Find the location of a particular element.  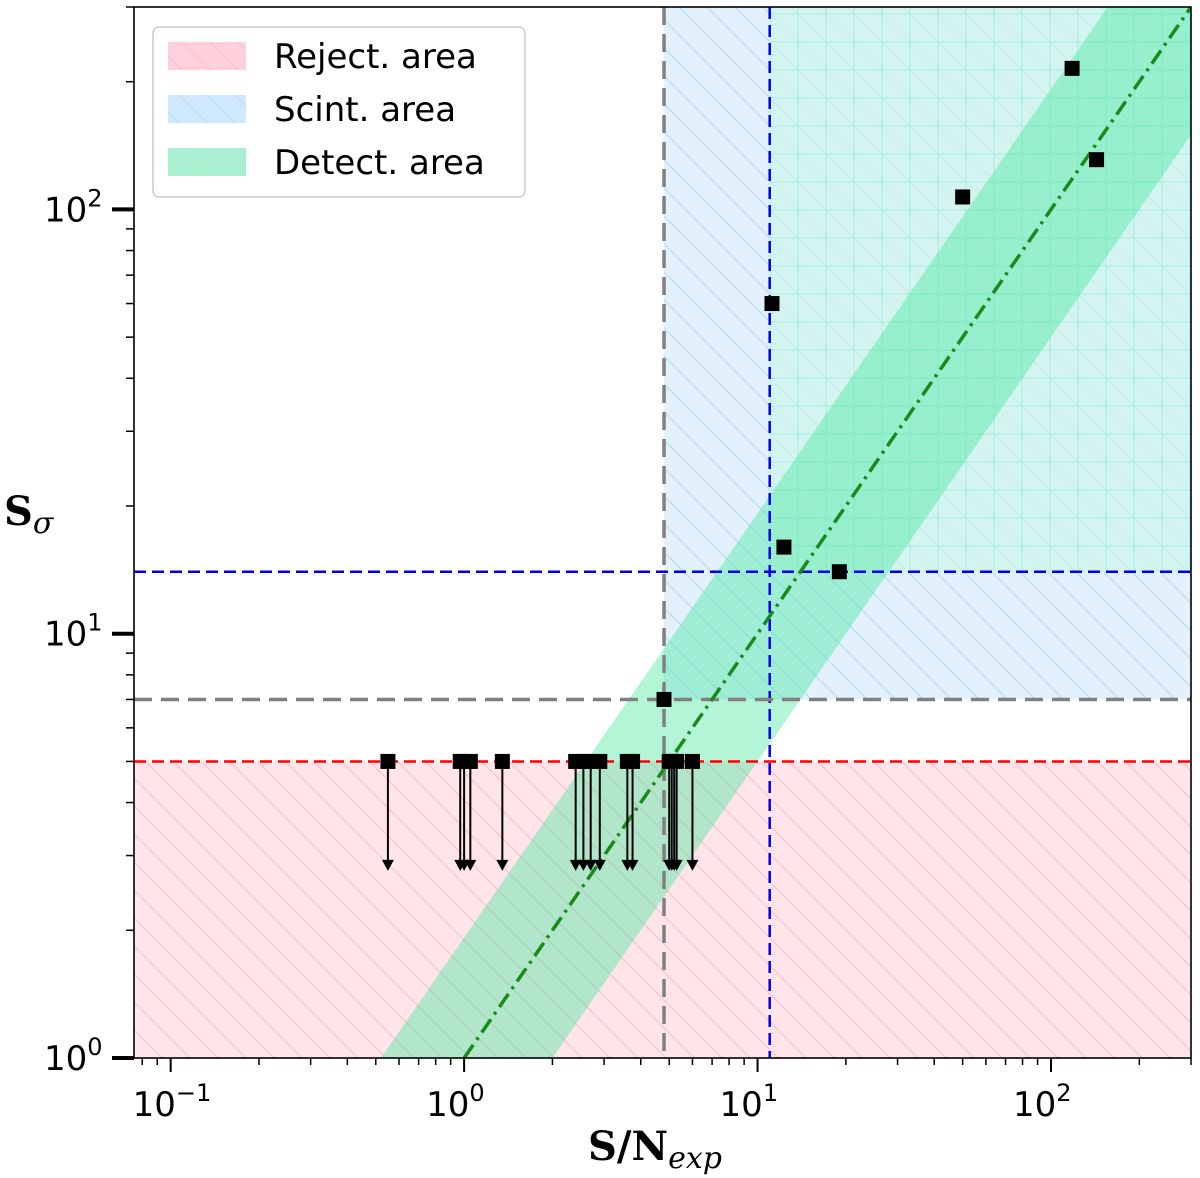

legend-label-1: Scint. area is located at coordinates (365, 110).